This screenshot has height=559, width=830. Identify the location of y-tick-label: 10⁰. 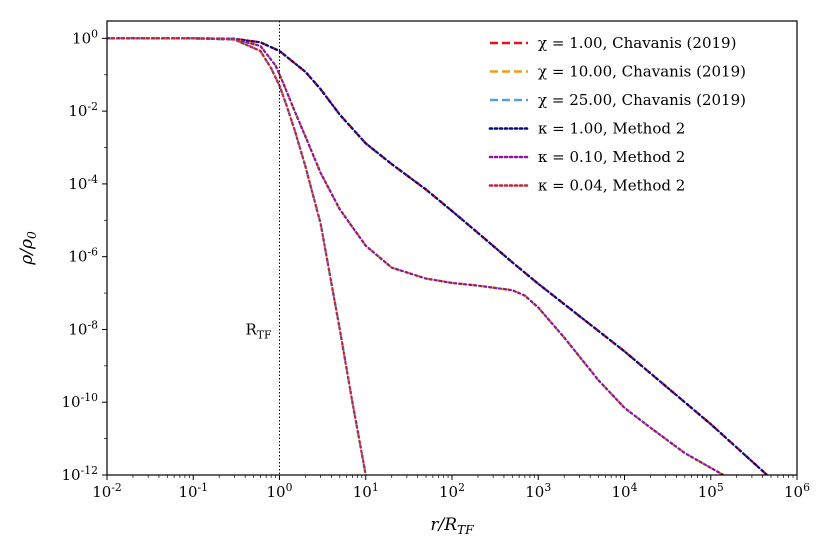
(85, 37).